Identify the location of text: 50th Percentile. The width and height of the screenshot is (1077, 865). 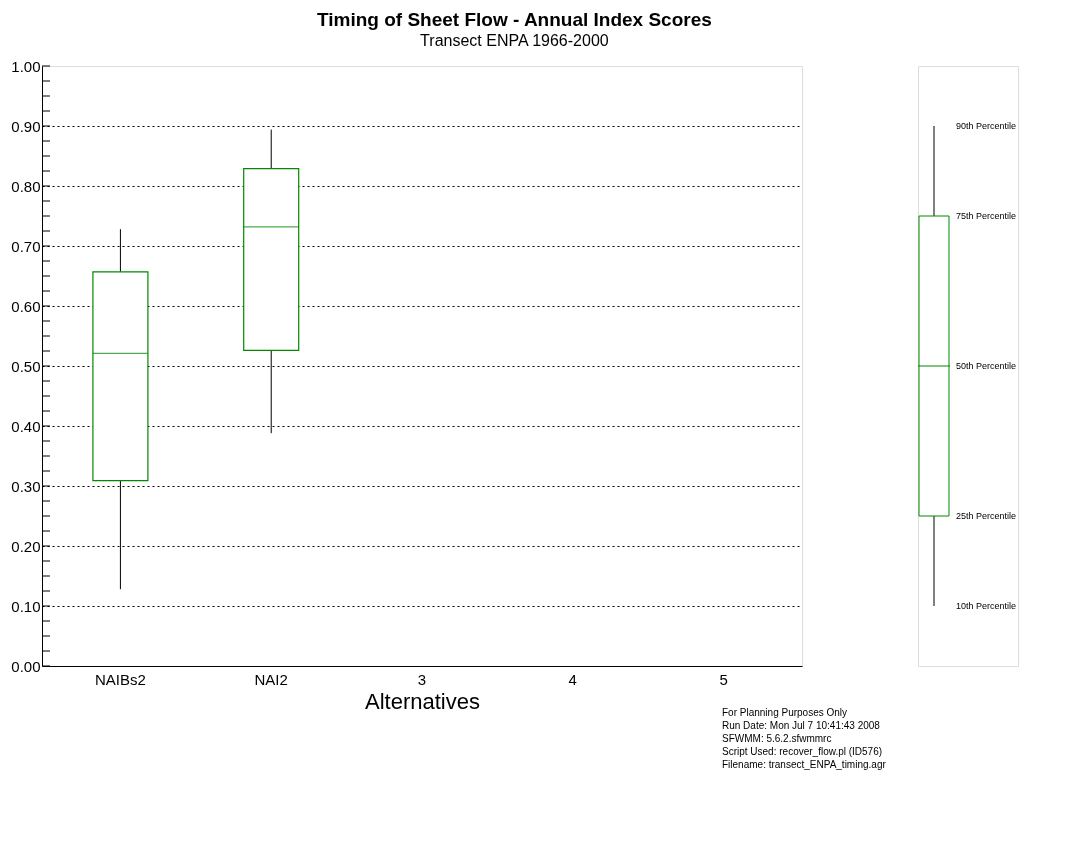
(986, 366).